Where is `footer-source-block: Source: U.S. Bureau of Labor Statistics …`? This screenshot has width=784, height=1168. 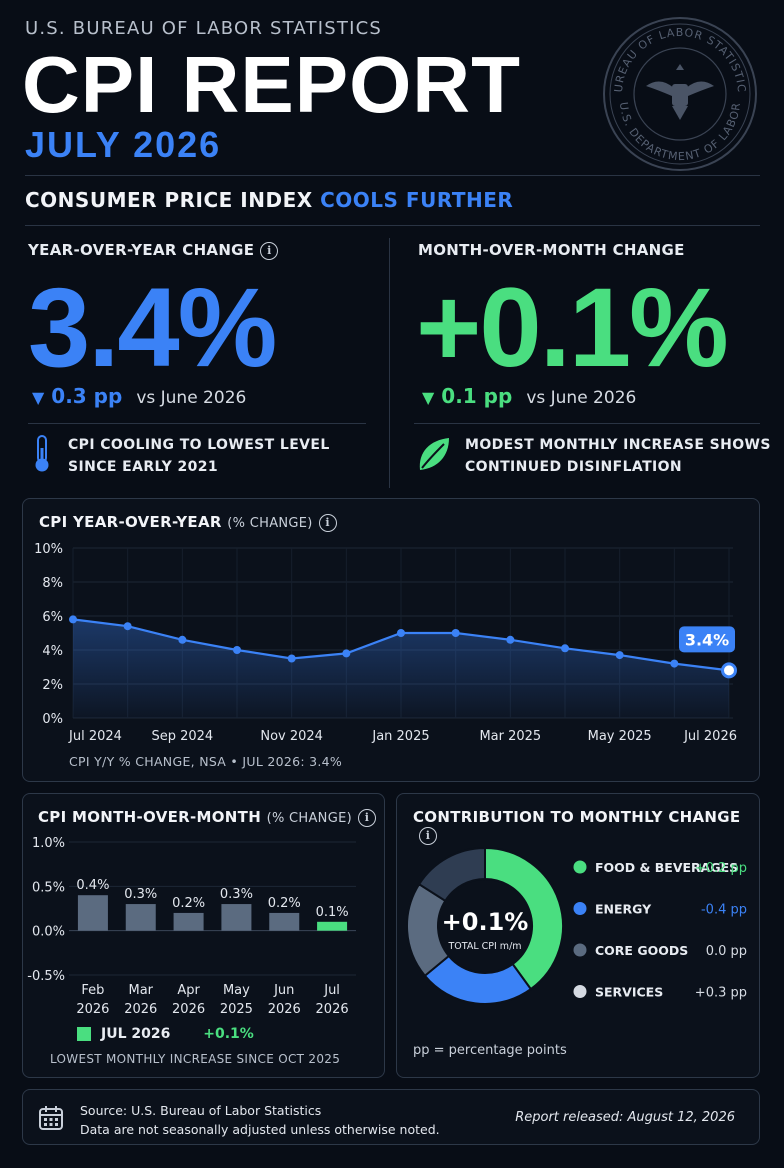 footer-source-block: Source: U.S. Bureau of Labor Statistics … is located at coordinates (260, 1120).